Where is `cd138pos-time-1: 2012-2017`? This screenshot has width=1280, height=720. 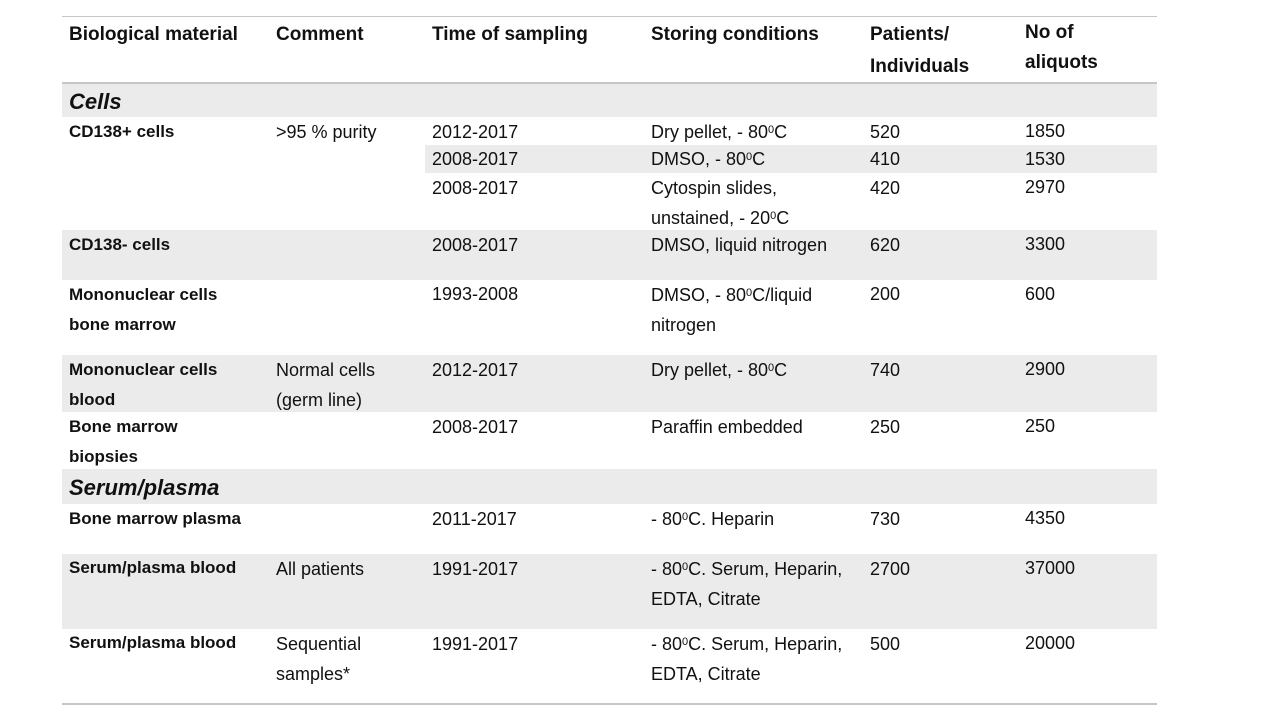
cd138pos-time-1: 2012-2017 is located at coordinates (475, 132).